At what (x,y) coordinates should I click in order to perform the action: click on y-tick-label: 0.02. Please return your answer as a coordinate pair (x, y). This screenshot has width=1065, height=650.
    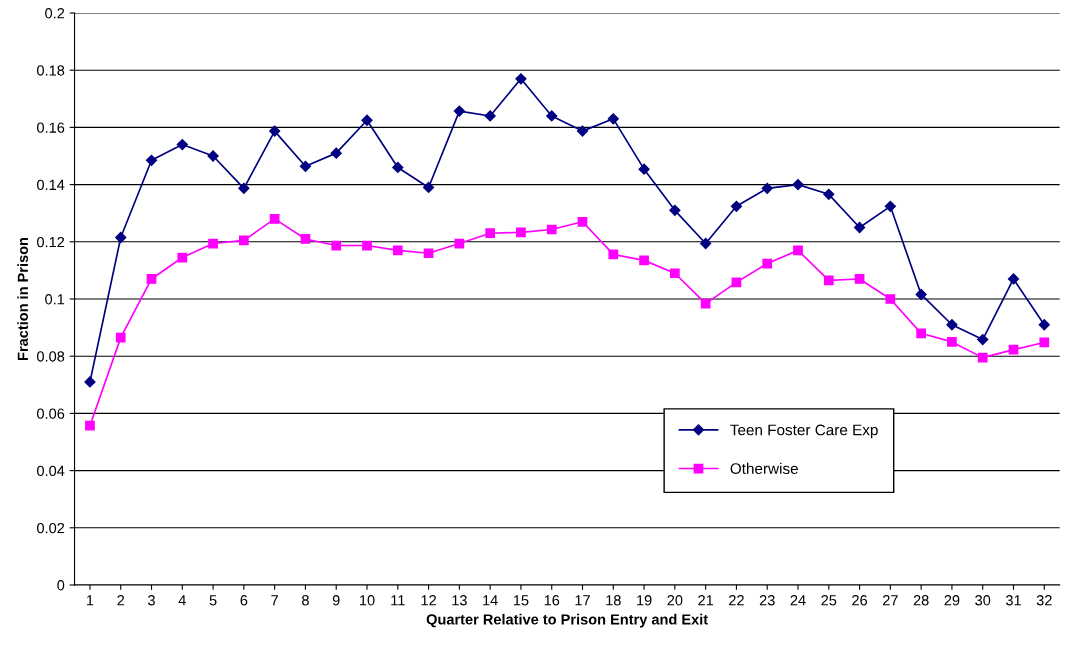
    Looking at the image, I should click on (51, 528).